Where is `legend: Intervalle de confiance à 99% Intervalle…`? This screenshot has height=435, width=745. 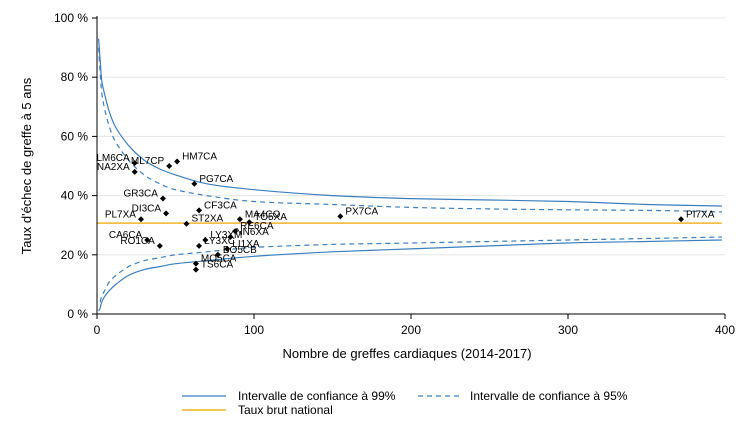 legend: Intervalle de confiance à 99% Intervalle… is located at coordinates (405, 403).